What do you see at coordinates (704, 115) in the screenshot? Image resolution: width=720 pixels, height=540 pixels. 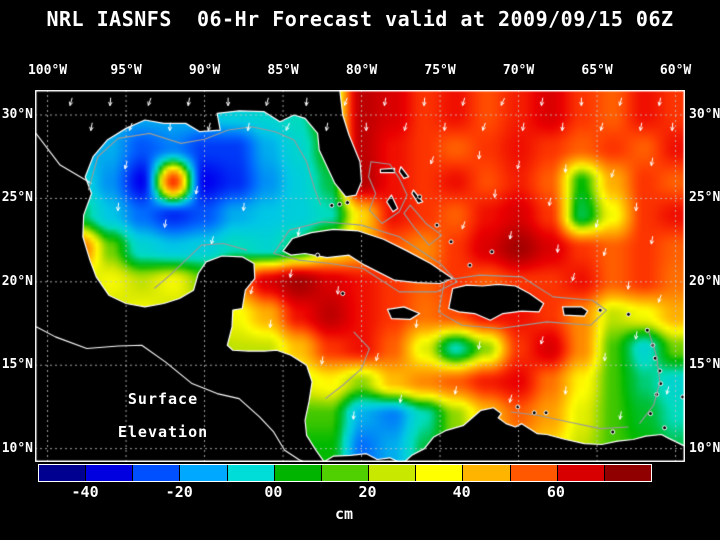 I see `lat-axis-label-right: 30°N` at bounding box center [704, 115].